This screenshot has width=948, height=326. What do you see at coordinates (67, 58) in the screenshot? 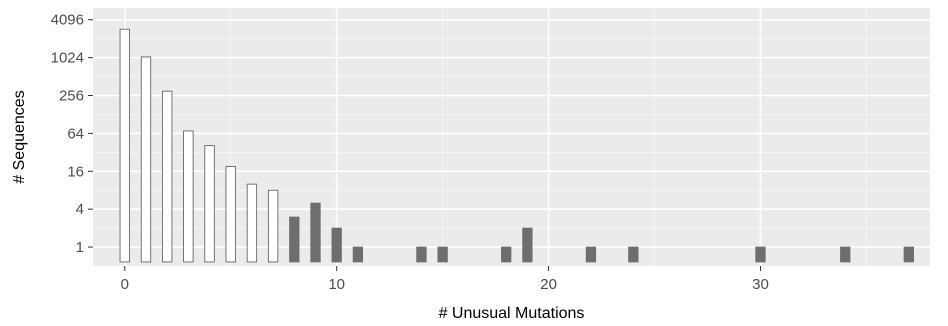
I see `y-tick-label: 1024` at bounding box center [67, 58].